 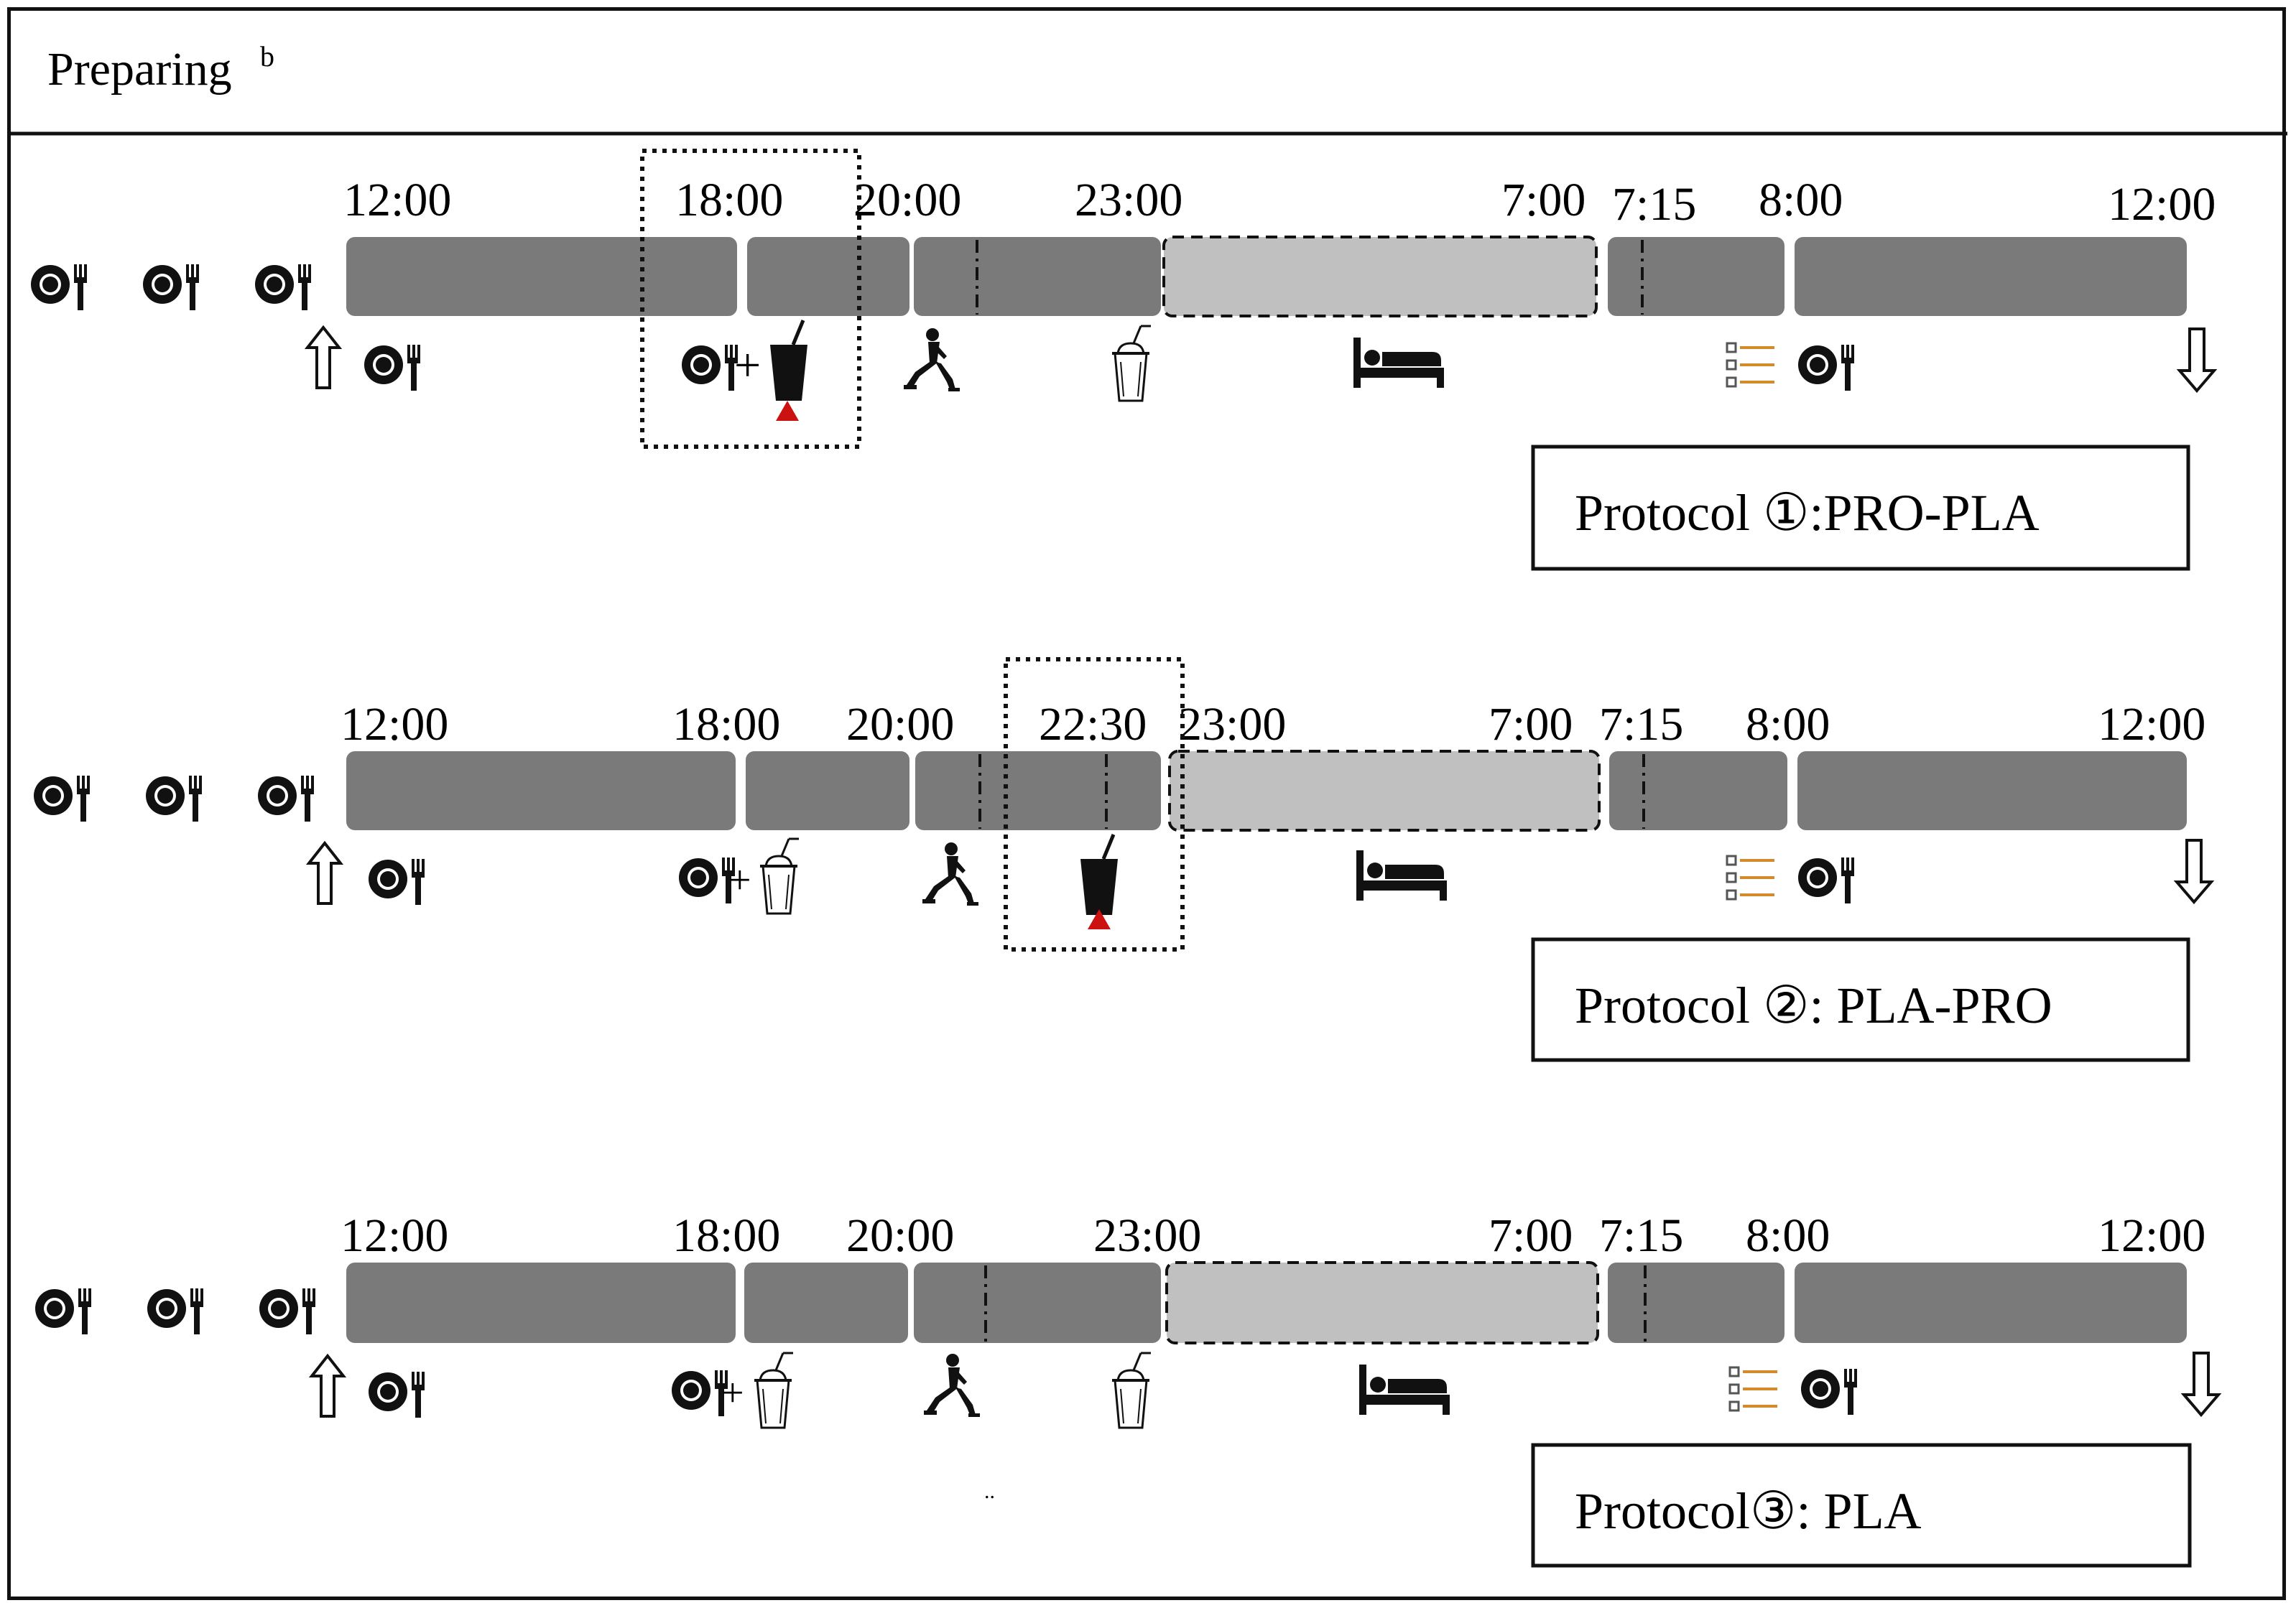 I want to click on protocol-3-icons: +, so click(x=1127, y=1358).